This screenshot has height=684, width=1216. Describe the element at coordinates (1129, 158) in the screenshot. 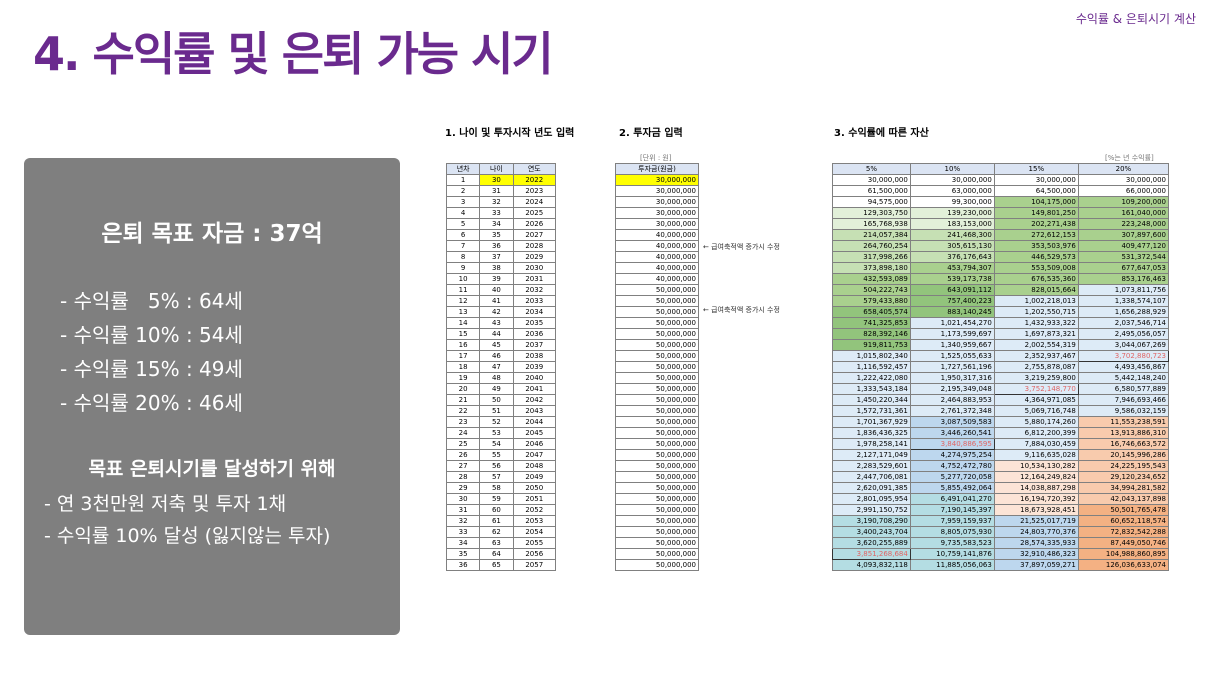

I see `unit-label-rate: [%는 년 수익률]` at that location.